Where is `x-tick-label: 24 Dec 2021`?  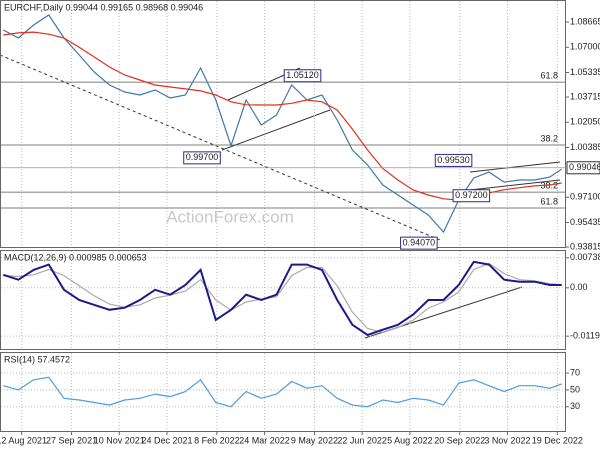 x-tick-label: 24 Dec 2021 is located at coordinates (166, 440).